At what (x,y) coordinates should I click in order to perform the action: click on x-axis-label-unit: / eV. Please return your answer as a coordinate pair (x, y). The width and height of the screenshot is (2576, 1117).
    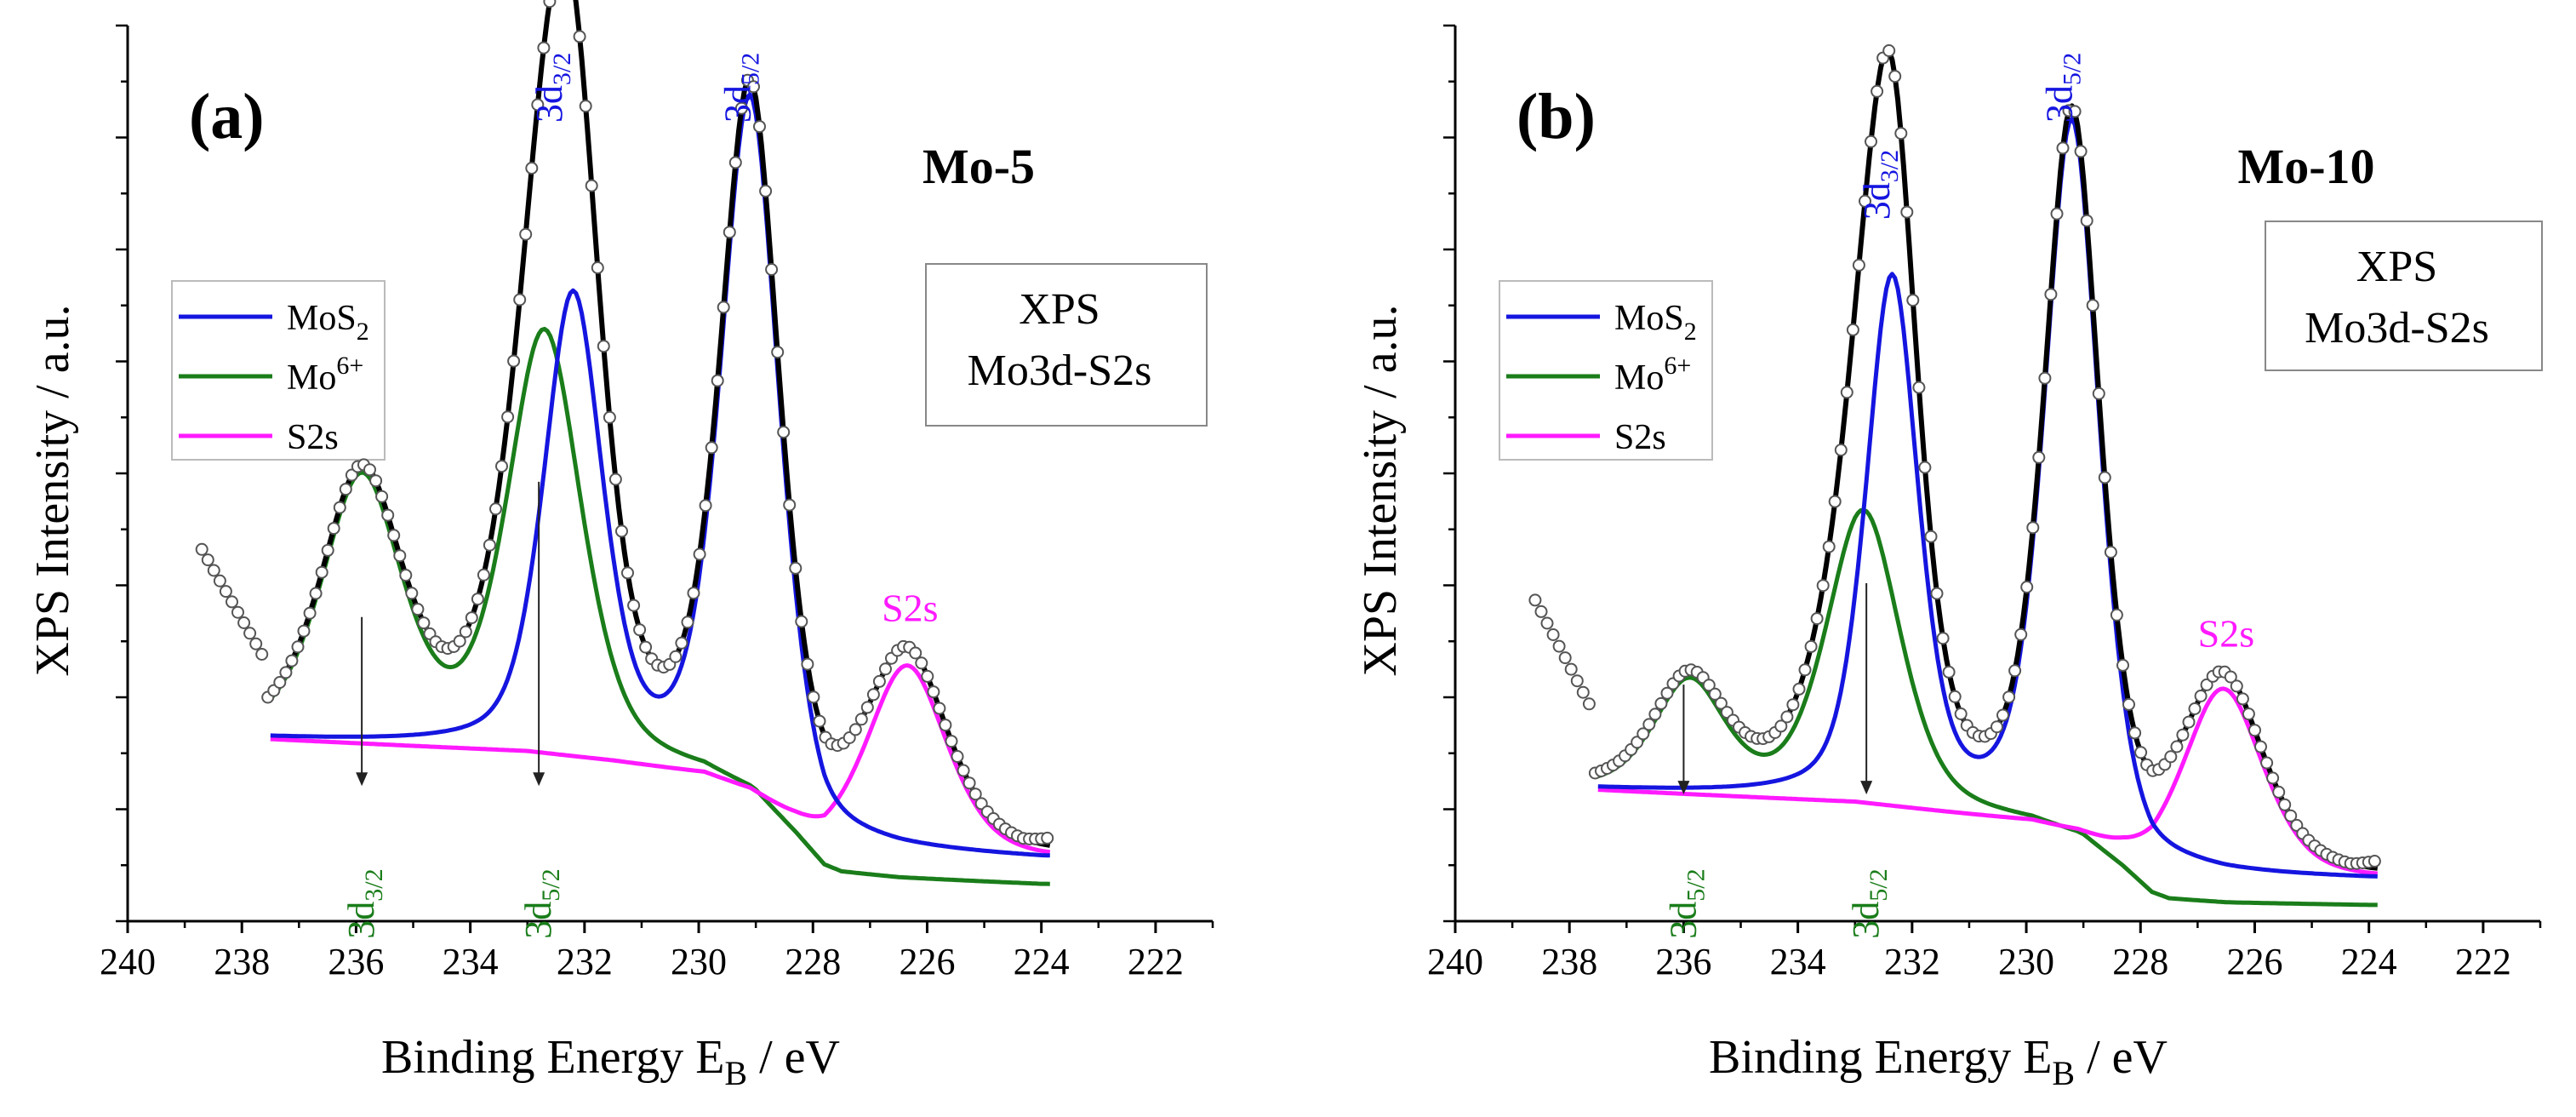
    Looking at the image, I should click on (2121, 1057).